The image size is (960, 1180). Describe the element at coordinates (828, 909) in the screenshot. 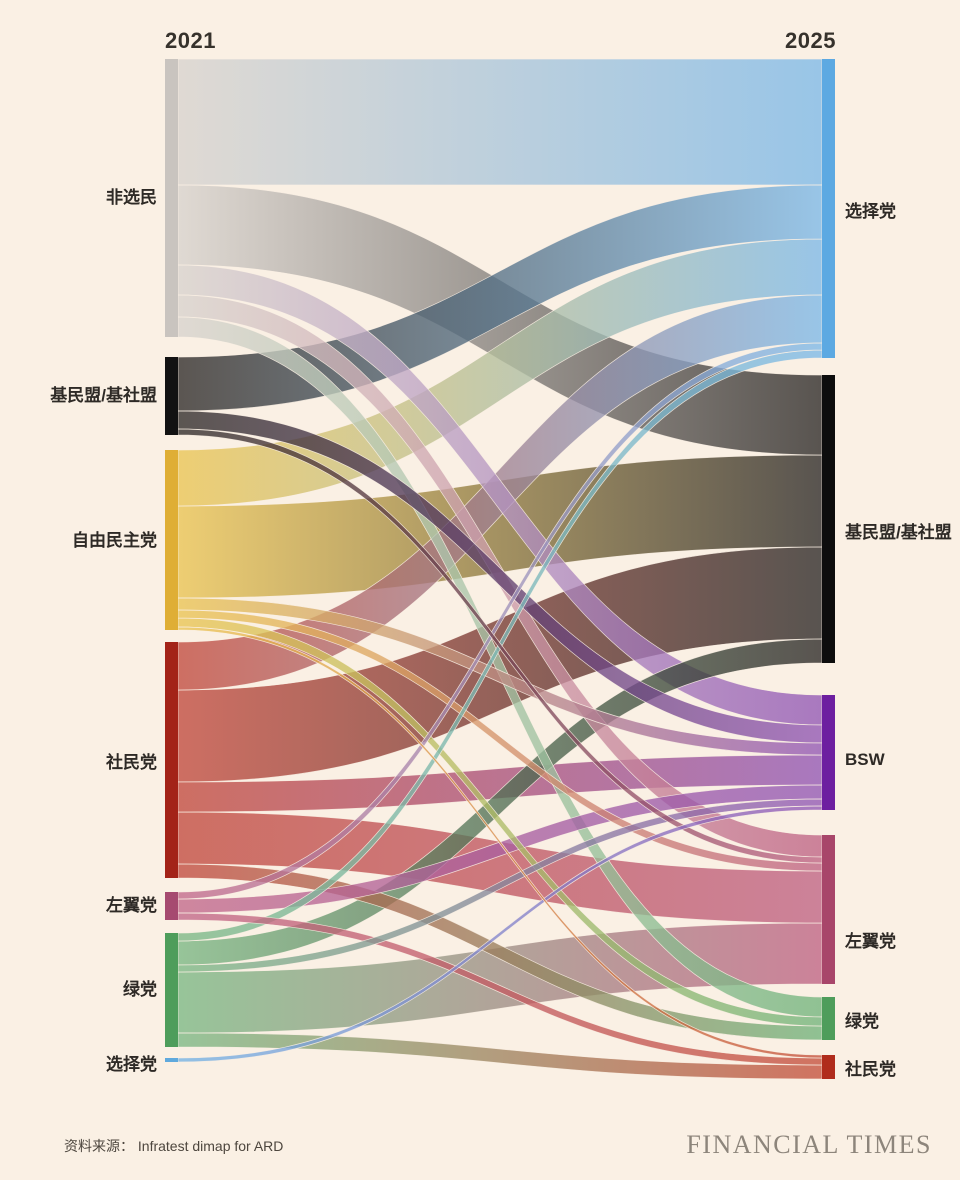

I see `node-linke2025` at that location.